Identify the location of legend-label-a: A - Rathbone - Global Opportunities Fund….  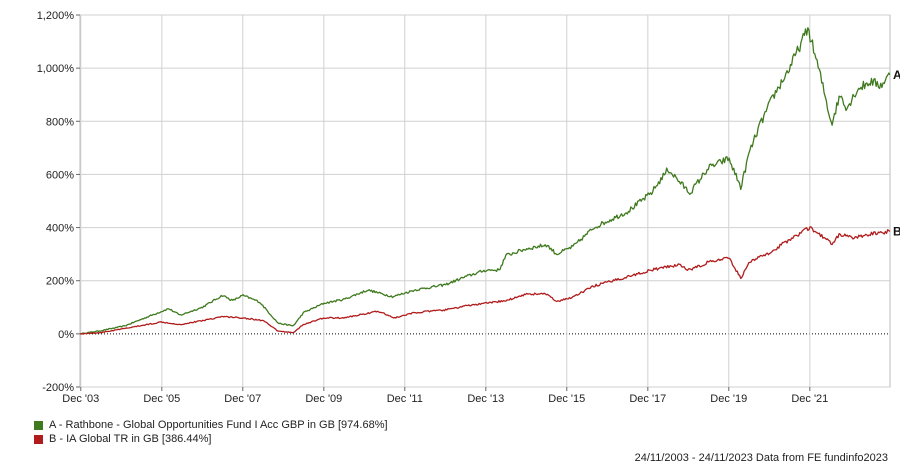
(218, 425).